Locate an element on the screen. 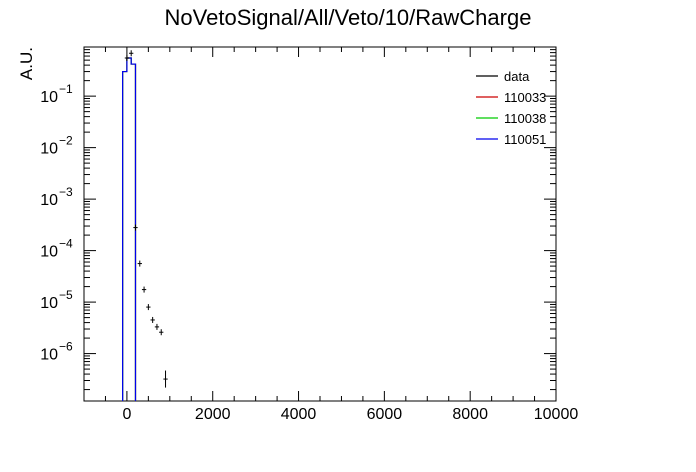 The image size is (696, 472). data-points is located at coordinates (146, 219).